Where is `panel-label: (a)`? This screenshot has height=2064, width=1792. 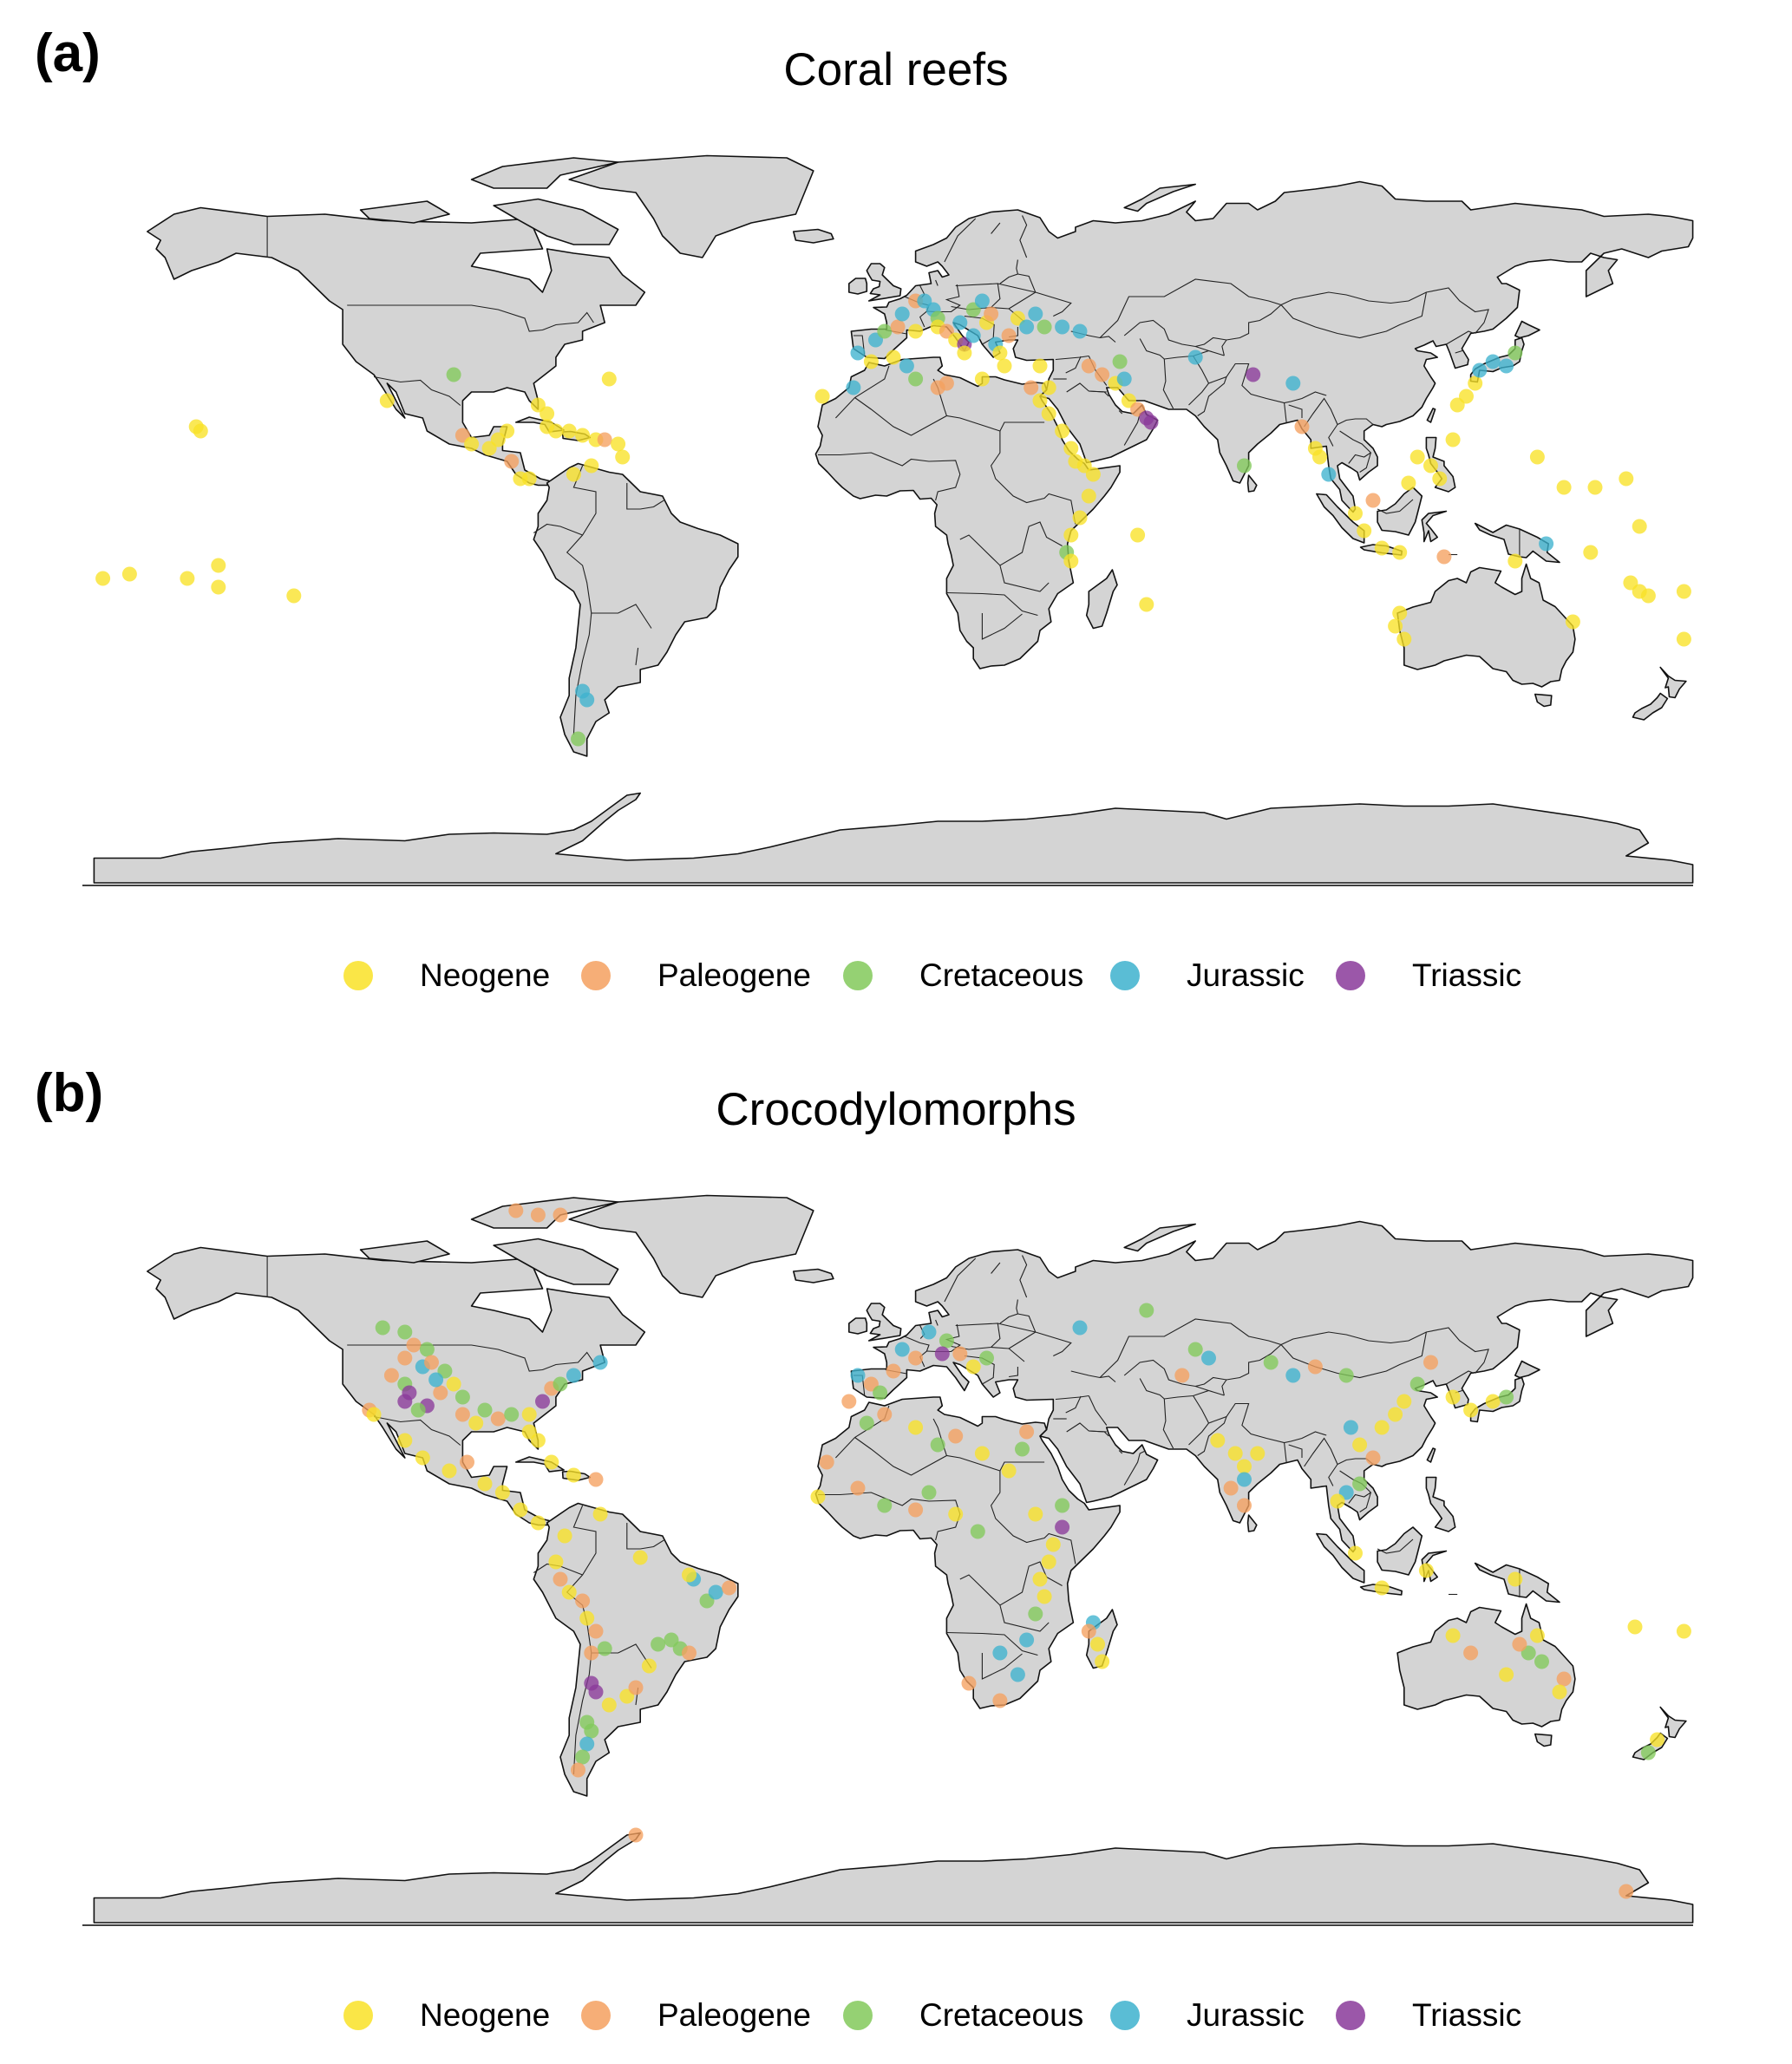 panel-label: (a) is located at coordinates (68, 53).